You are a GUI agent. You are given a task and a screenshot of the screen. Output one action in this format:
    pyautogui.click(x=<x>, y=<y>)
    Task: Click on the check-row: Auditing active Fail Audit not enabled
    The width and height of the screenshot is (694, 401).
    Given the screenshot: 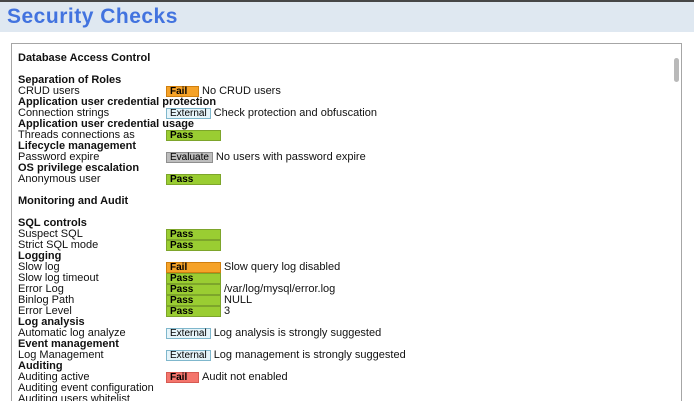 What is the action you would take?
    pyautogui.click(x=349, y=377)
    